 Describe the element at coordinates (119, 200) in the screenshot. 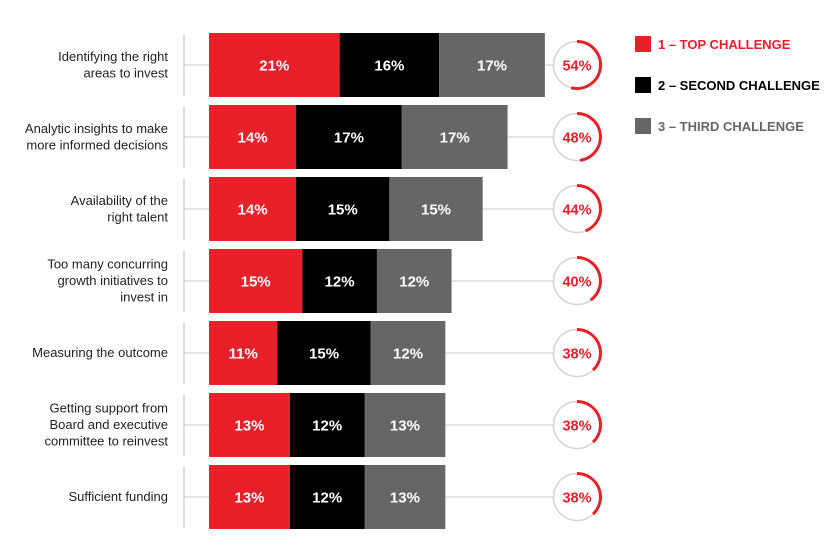

I see `category-label: Availability of the` at that location.